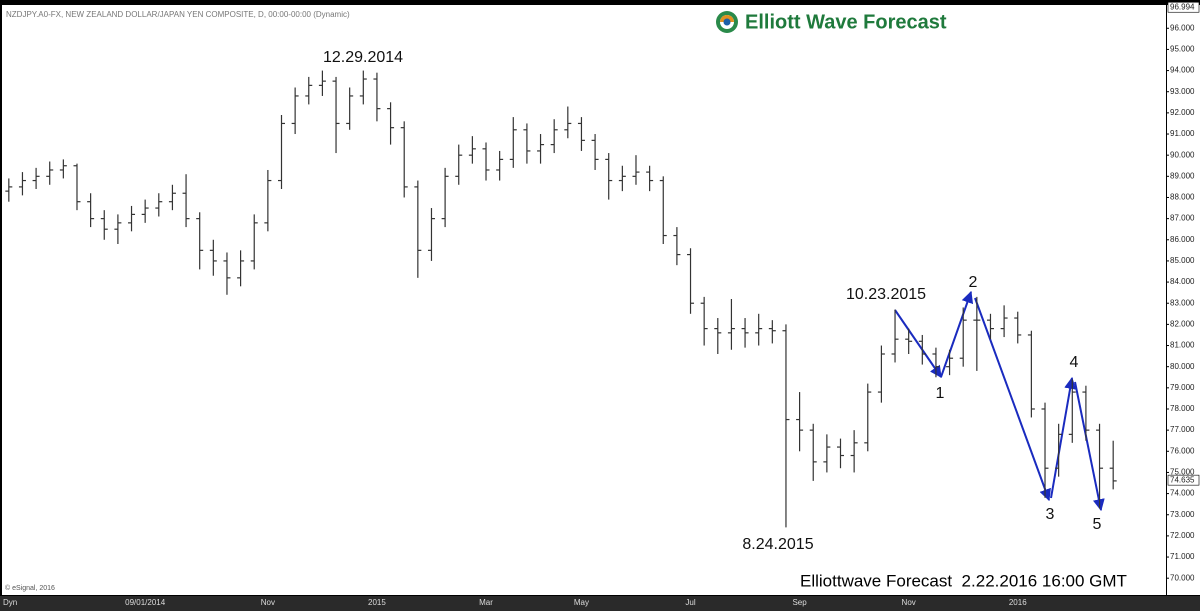 The width and height of the screenshot is (1200, 611). I want to click on x-tick-label: Sep, so click(799, 602).